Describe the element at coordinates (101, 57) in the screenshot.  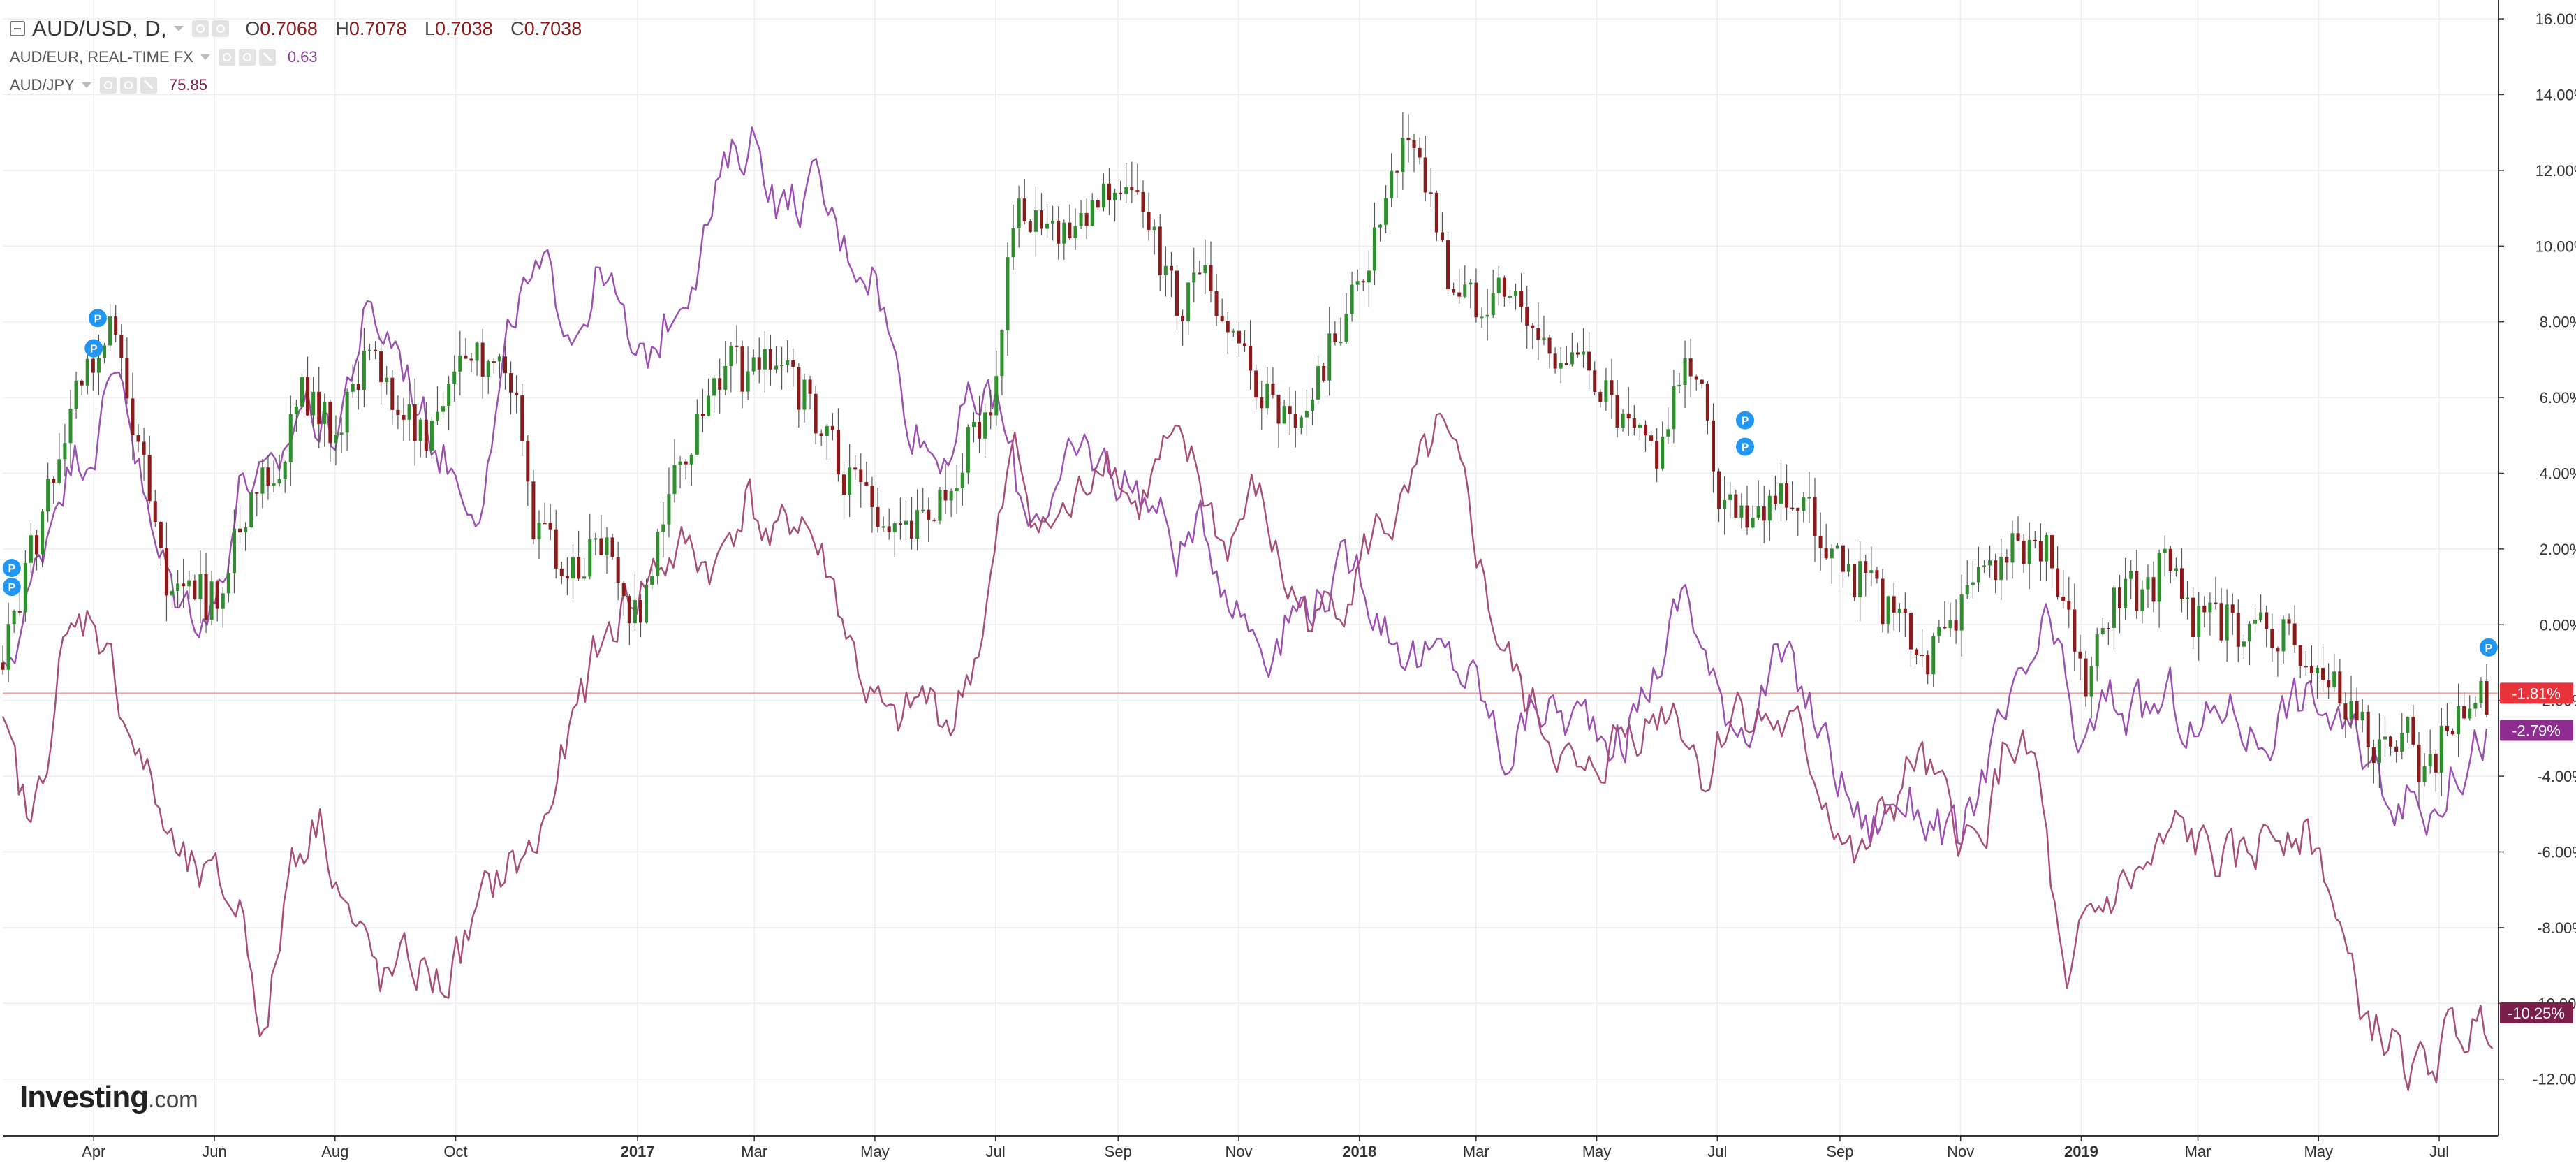
I see `compare-symbol: AUD/EUR, REAL-TIME FX` at that location.